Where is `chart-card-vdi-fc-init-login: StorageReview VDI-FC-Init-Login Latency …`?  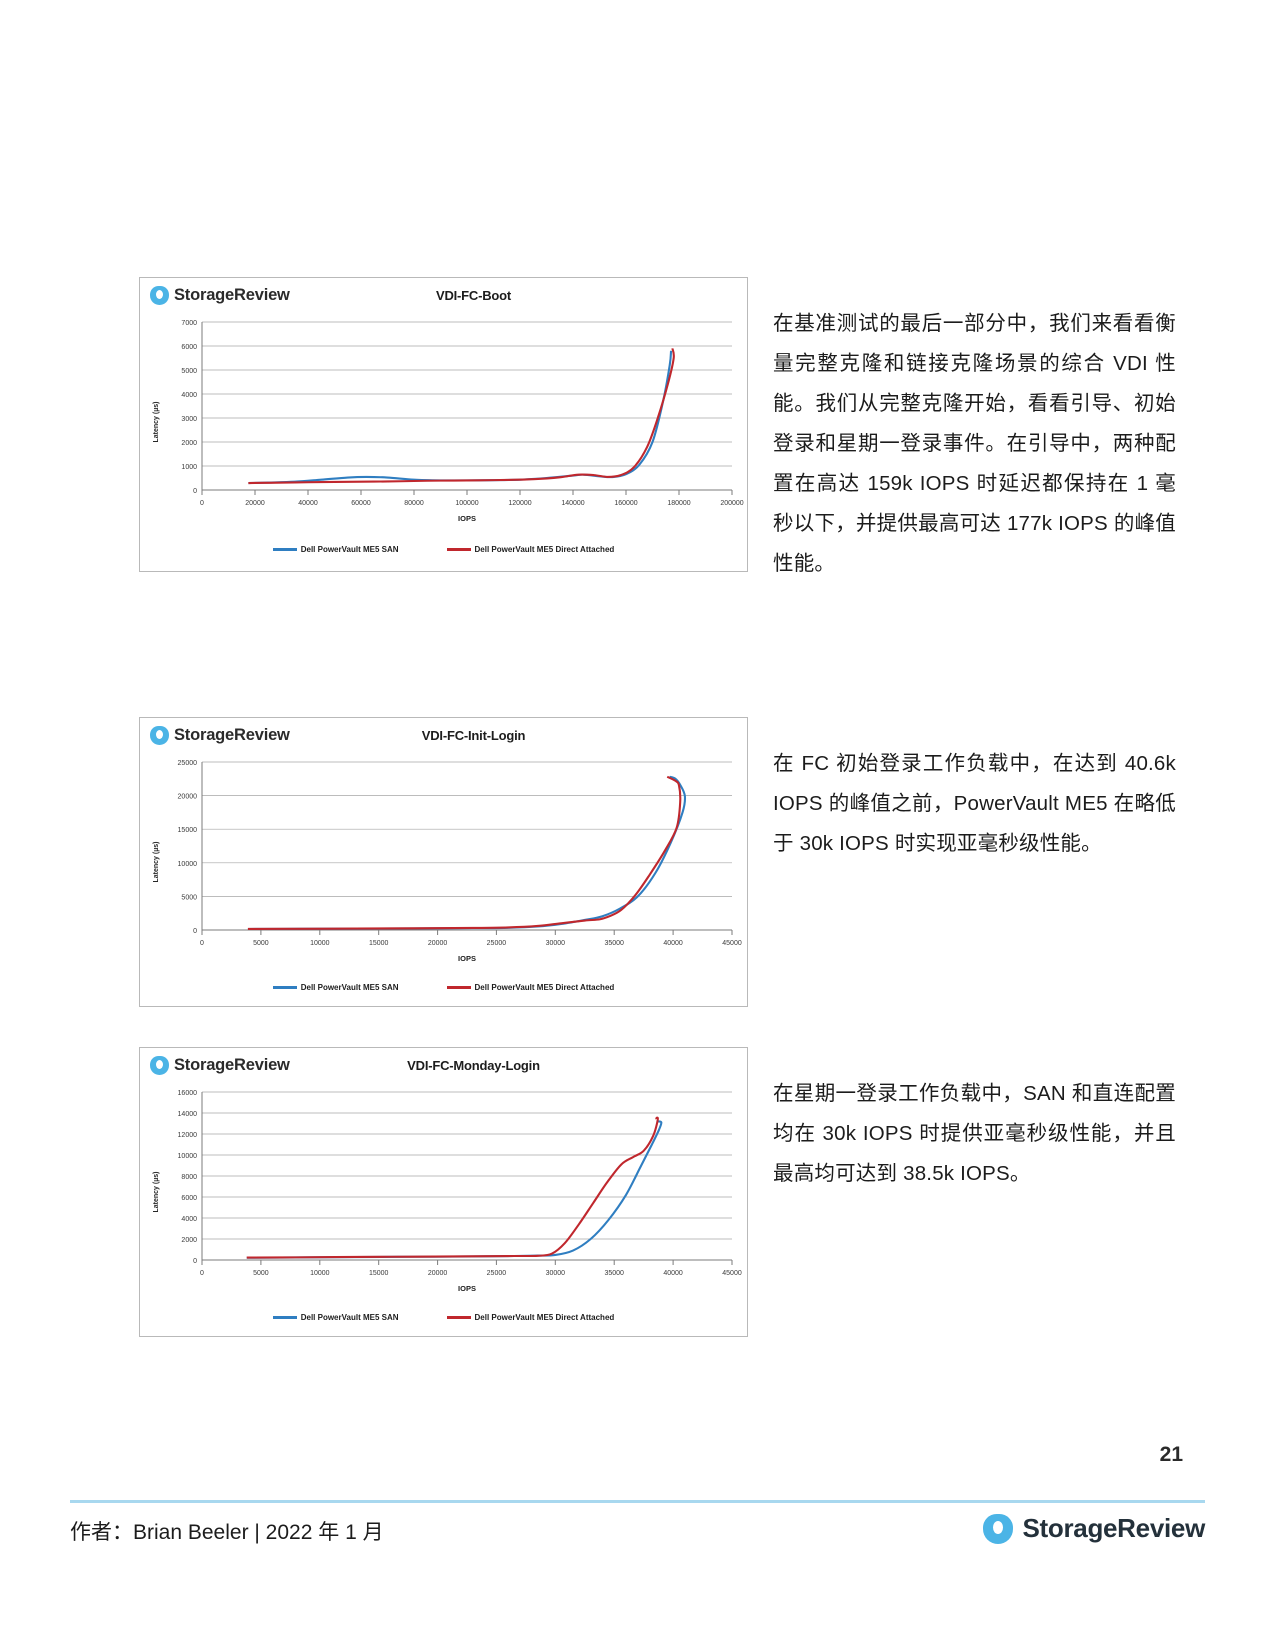 chart-card-vdi-fc-init-login: StorageReview VDI-FC-Init-Login Latency … is located at coordinates (443, 862).